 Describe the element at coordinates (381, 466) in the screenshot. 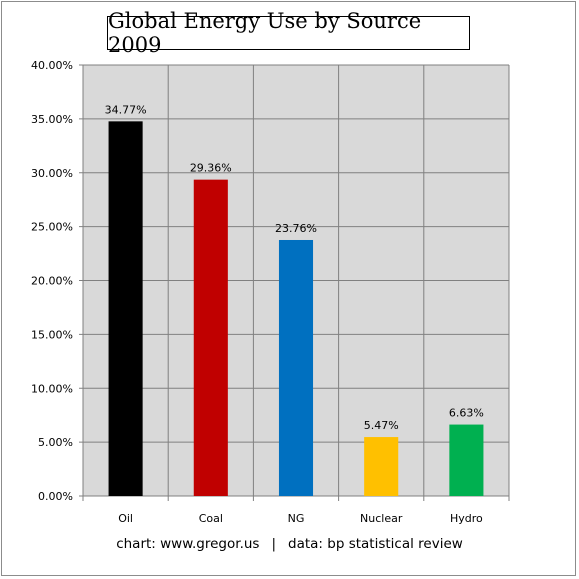

I see `bar-nuclear` at that location.